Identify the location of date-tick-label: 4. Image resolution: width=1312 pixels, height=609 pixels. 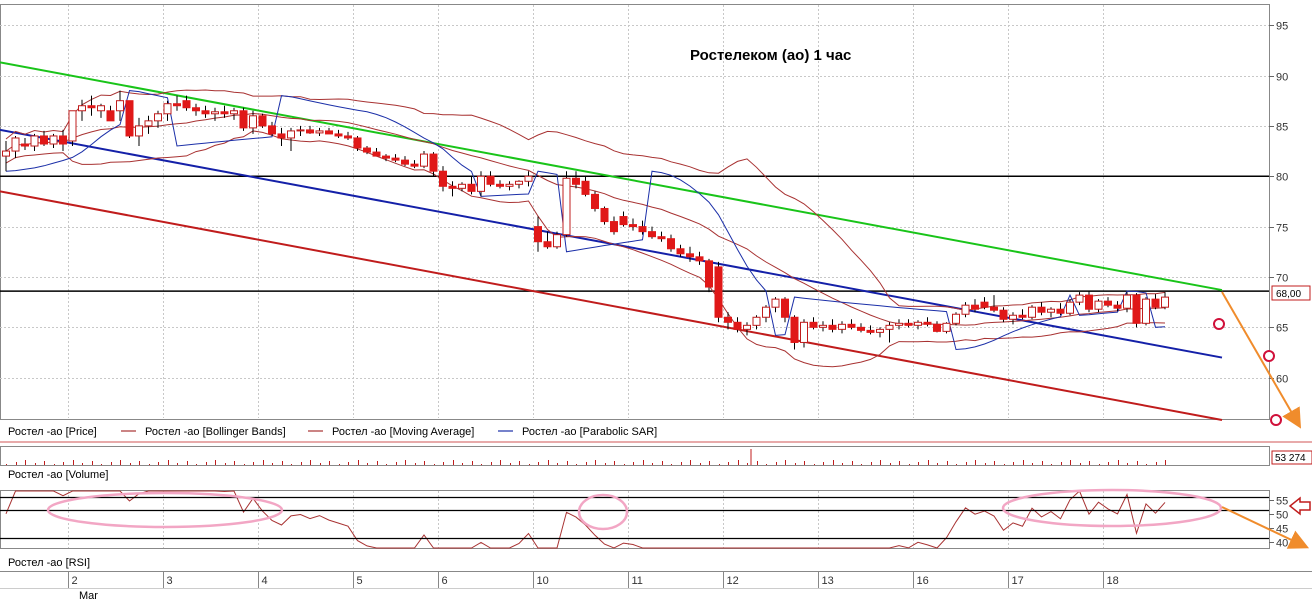
(265, 581).